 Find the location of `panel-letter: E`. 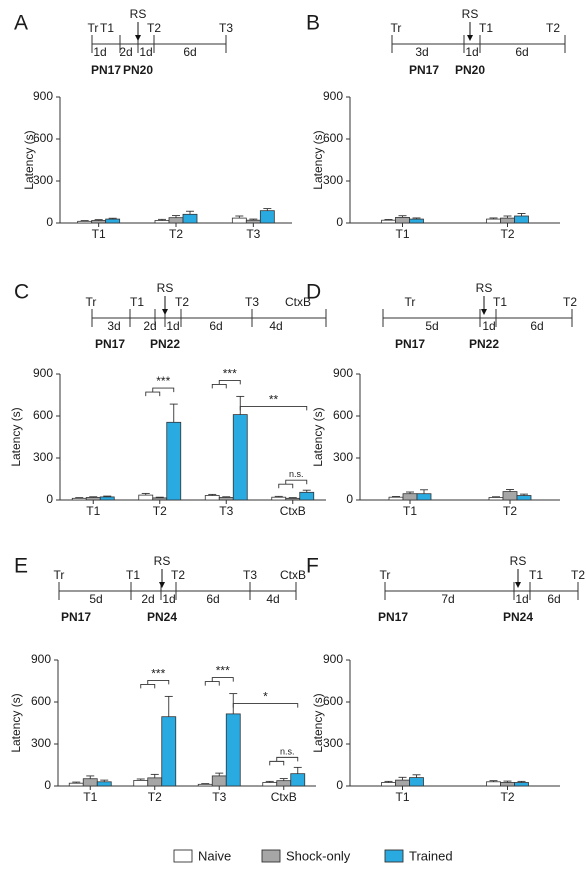

panel-letter: E is located at coordinates (21, 566).